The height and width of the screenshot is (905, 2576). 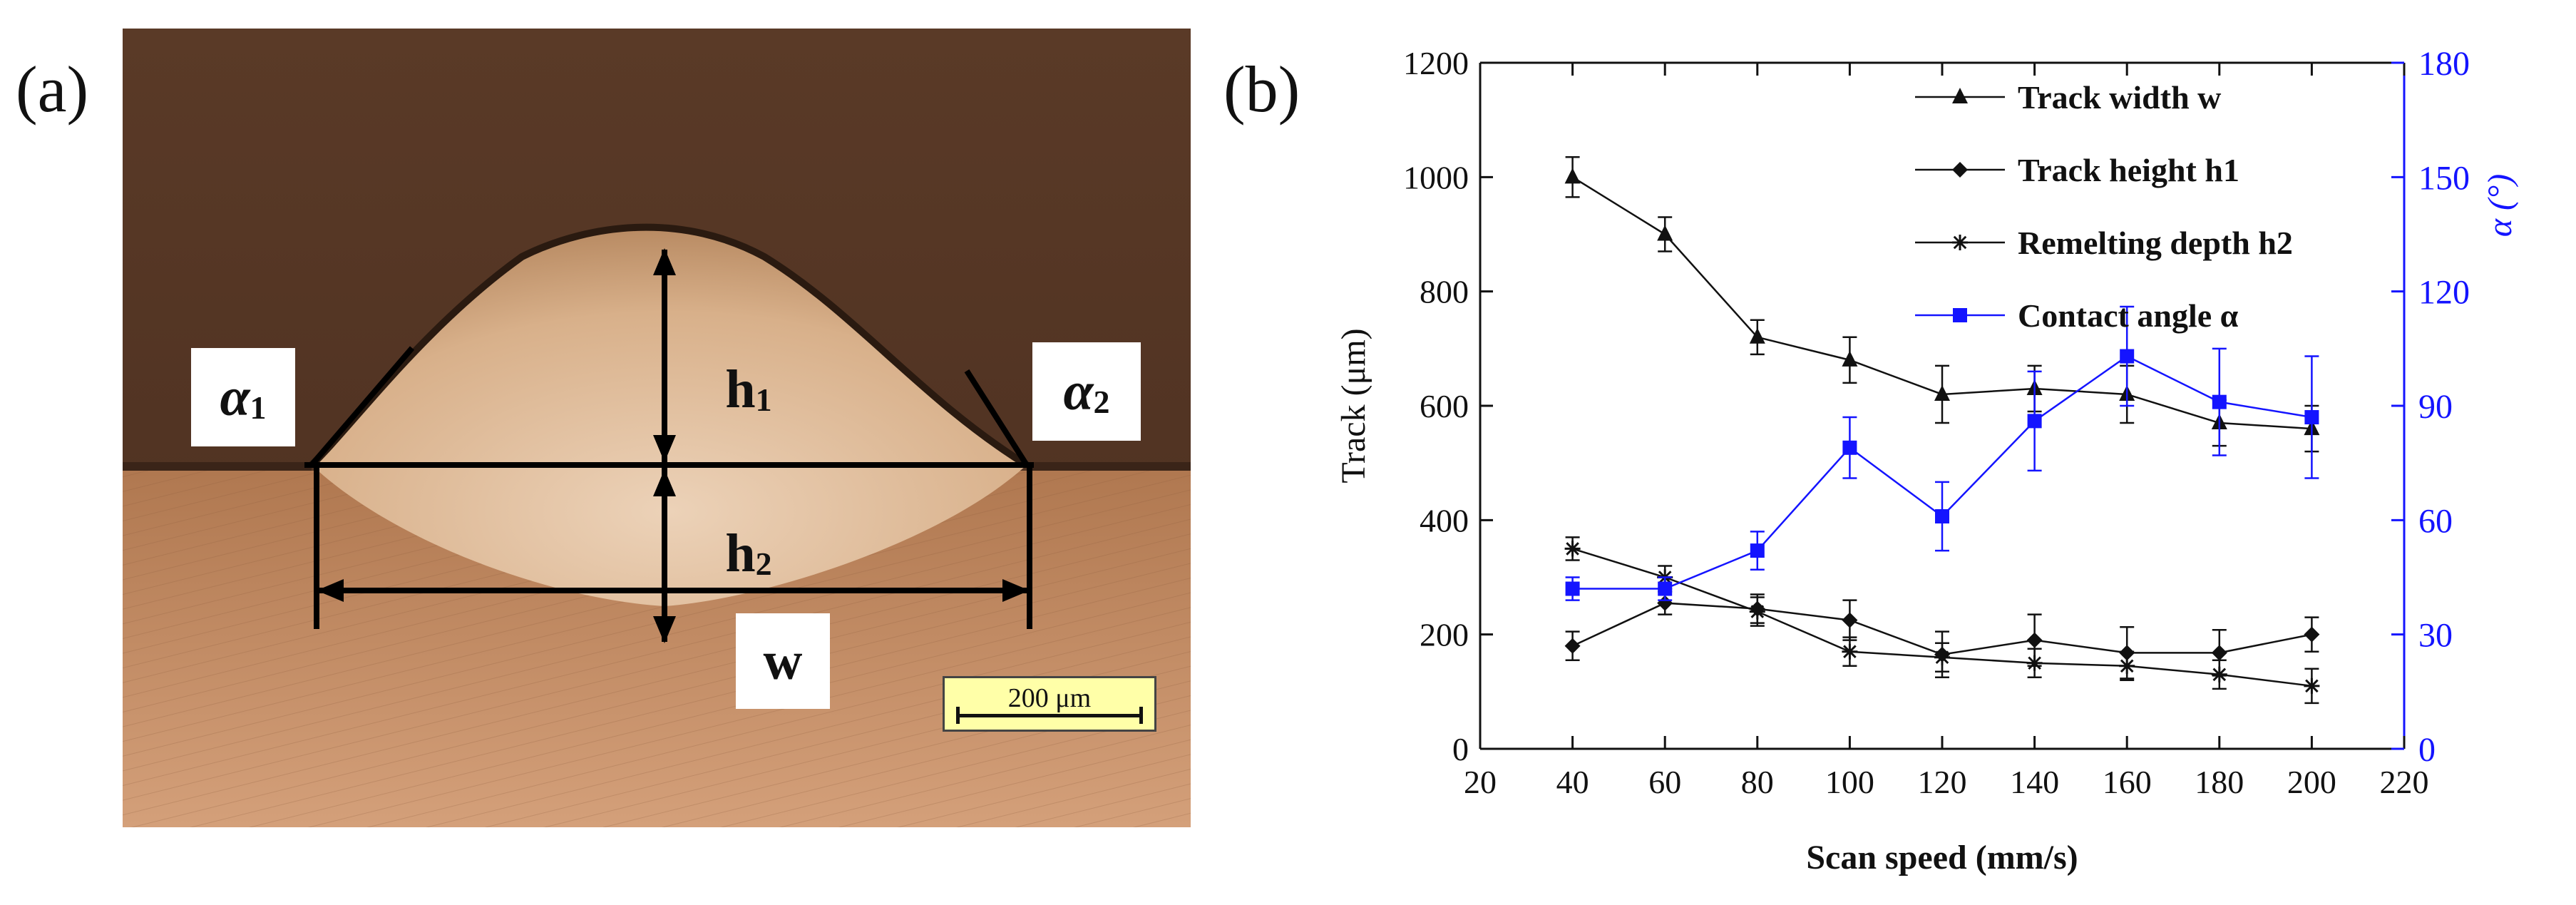 What do you see at coordinates (2444, 293) in the screenshot?
I see `y-right-tick-label: 120` at bounding box center [2444, 293].